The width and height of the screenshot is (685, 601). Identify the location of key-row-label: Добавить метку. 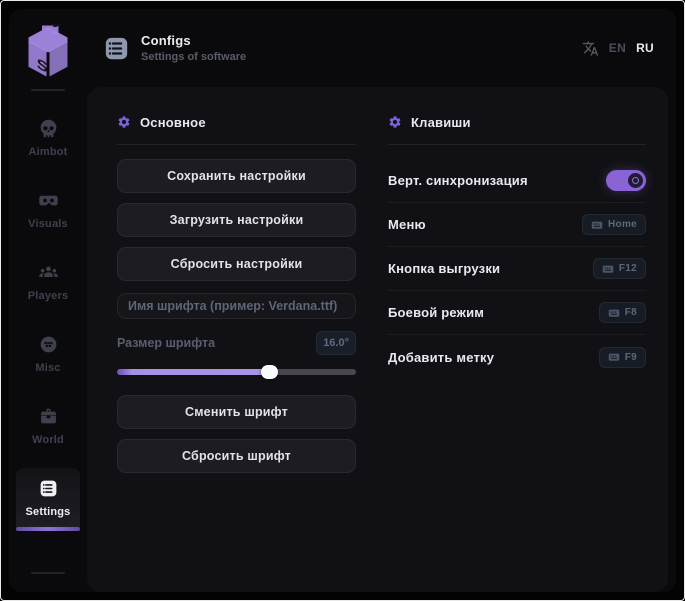
(441, 357).